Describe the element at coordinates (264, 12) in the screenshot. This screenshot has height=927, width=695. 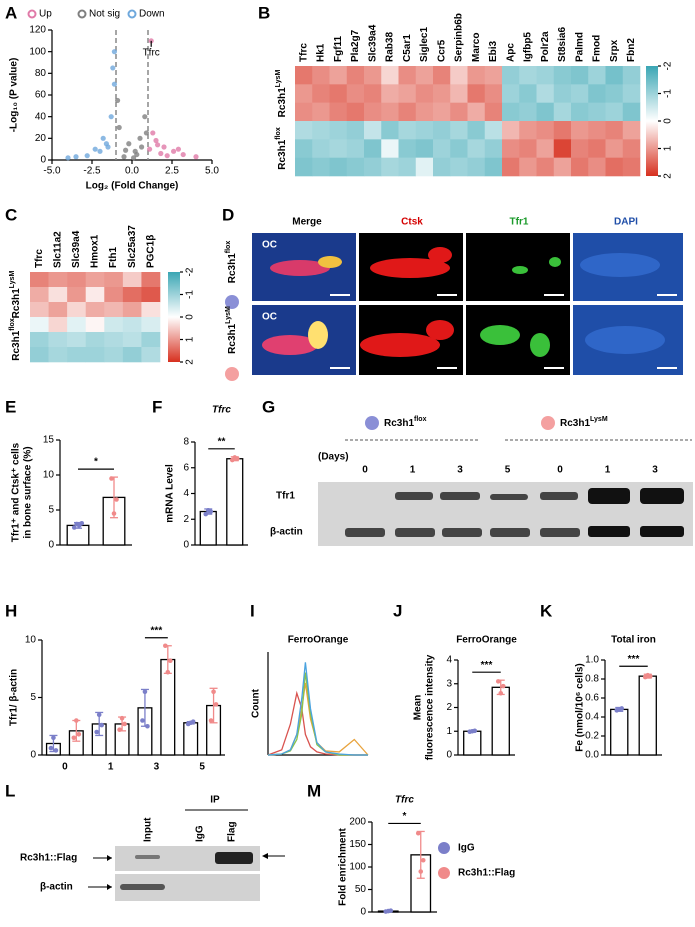
I see `panel-letter: B` at that location.